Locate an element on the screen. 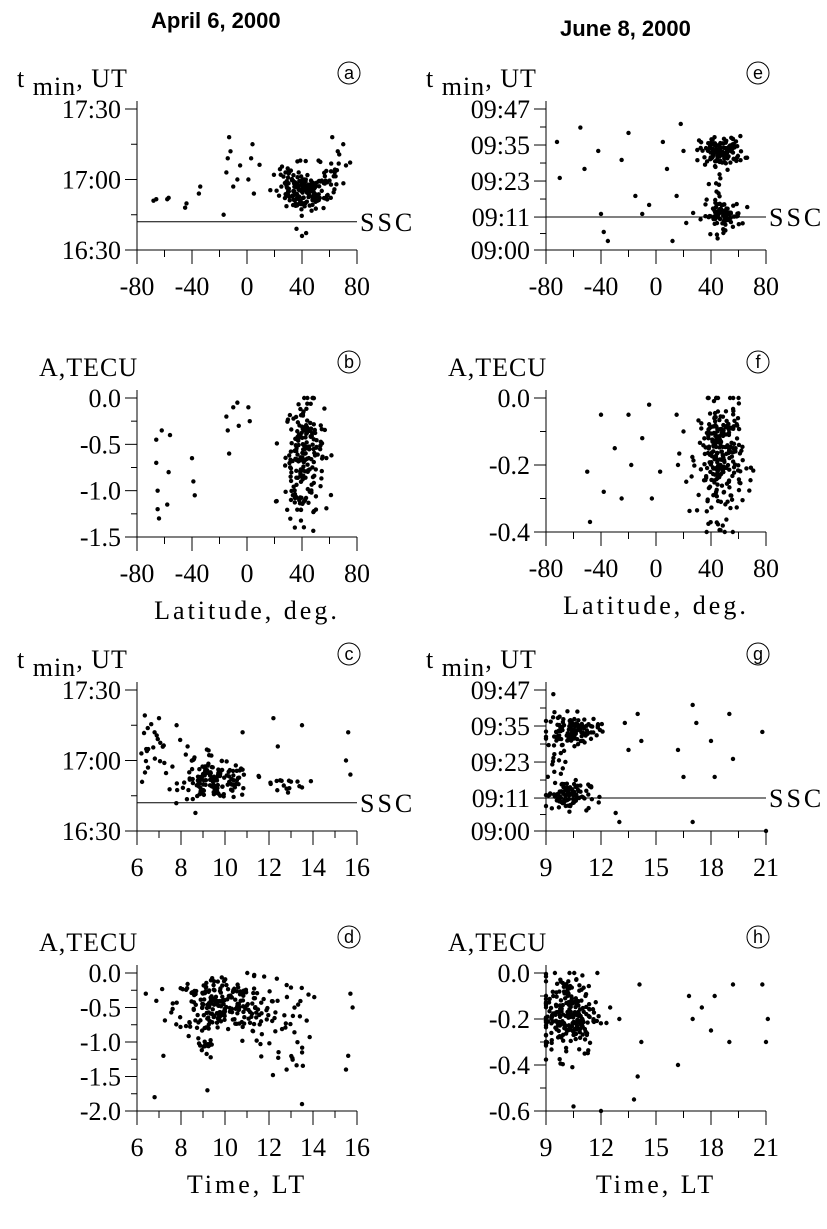 The width and height of the screenshot is (827, 1229). x-tick-label: 21 is located at coordinates (766, 867).